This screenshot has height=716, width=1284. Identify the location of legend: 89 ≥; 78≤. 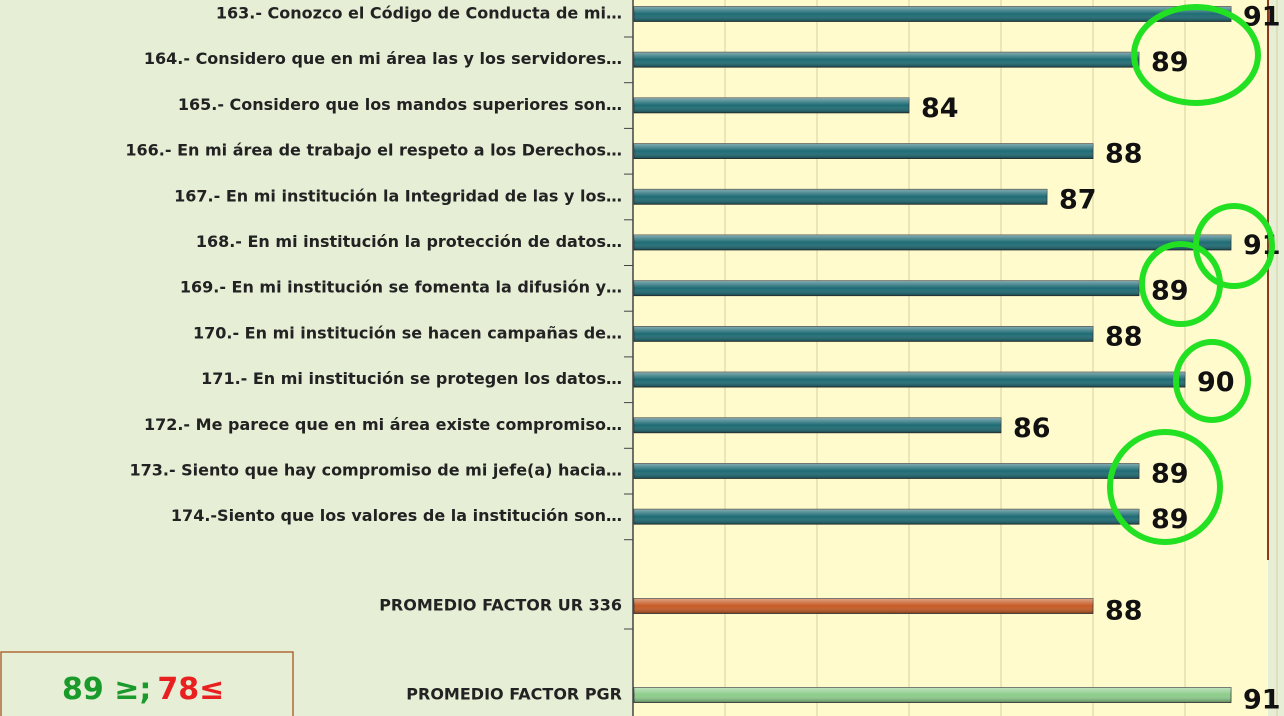
(143, 689).